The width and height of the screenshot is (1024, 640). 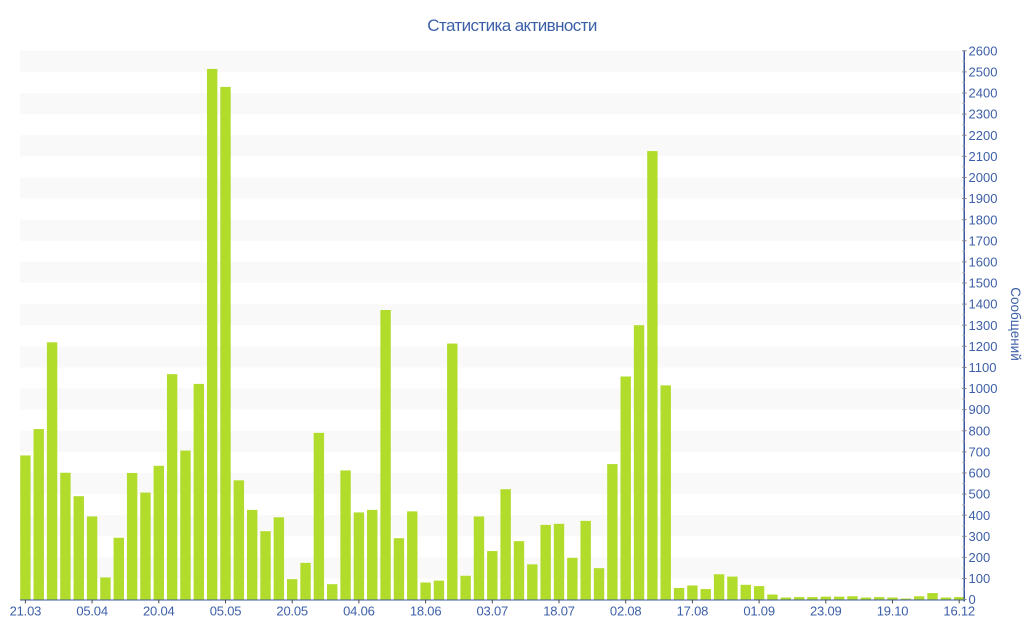 What do you see at coordinates (559, 610) in the screenshot?
I see `svg-text: 18.07` at bounding box center [559, 610].